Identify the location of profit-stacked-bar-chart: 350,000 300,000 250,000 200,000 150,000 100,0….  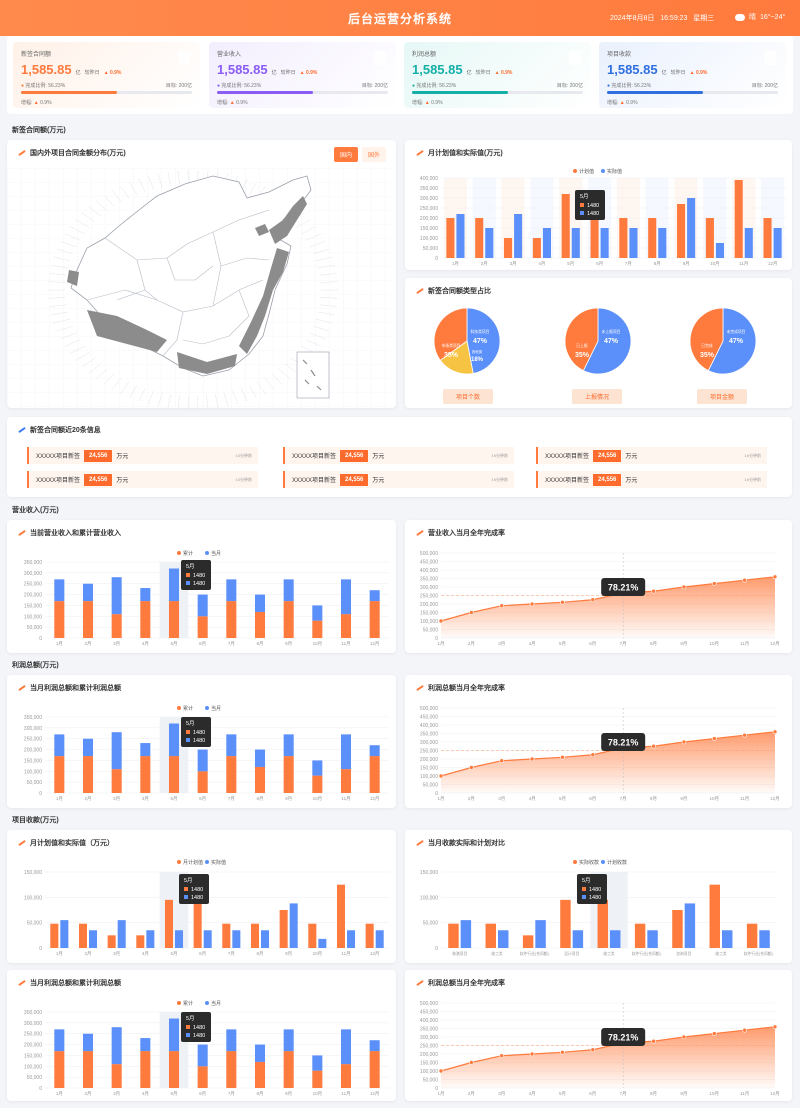
(201, 741).